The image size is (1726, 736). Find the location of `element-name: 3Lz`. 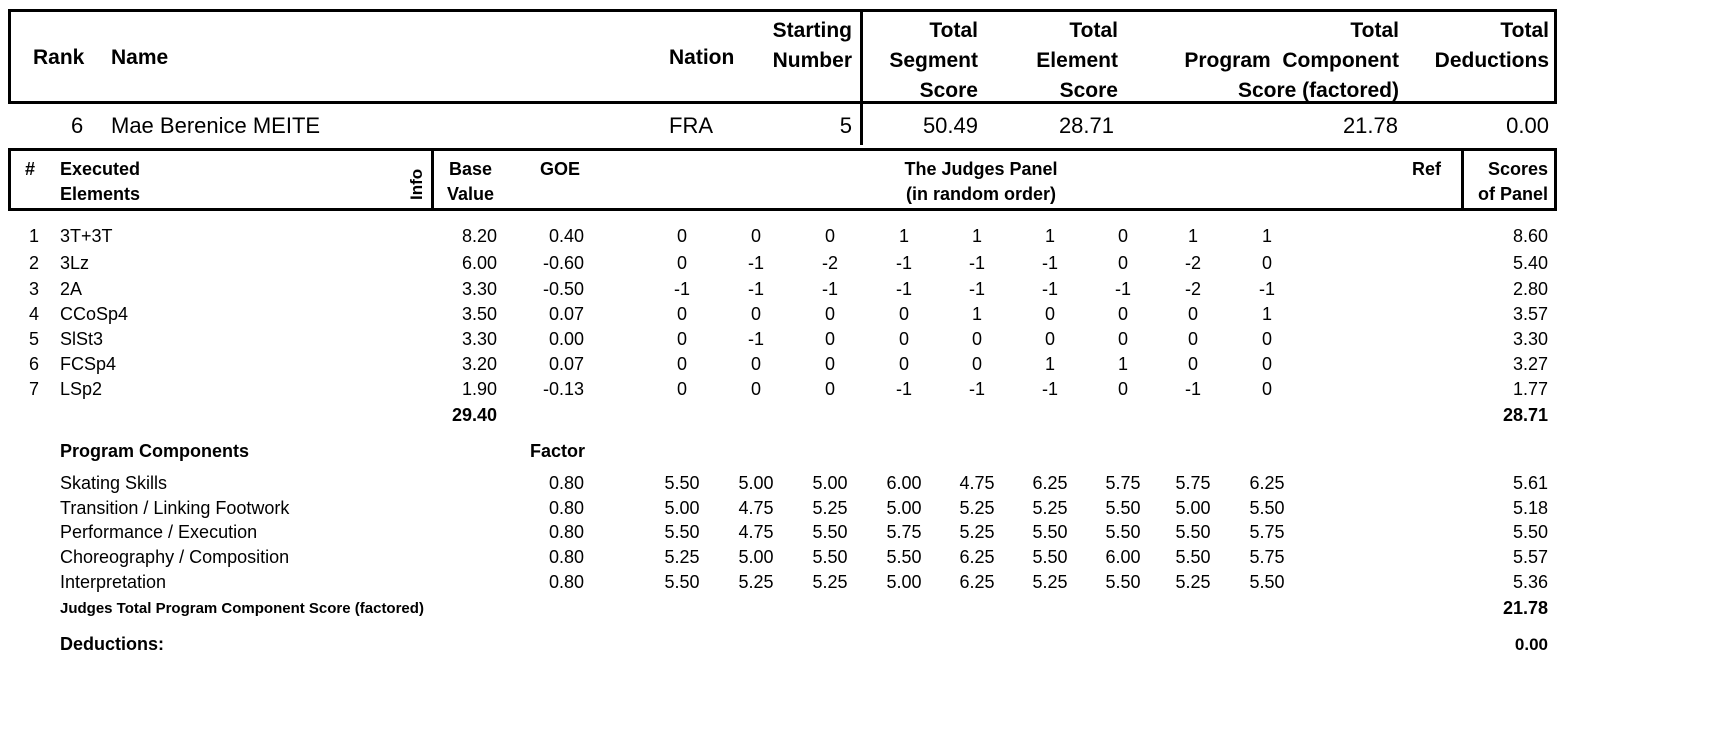

element-name: 3Lz is located at coordinates (75, 263).